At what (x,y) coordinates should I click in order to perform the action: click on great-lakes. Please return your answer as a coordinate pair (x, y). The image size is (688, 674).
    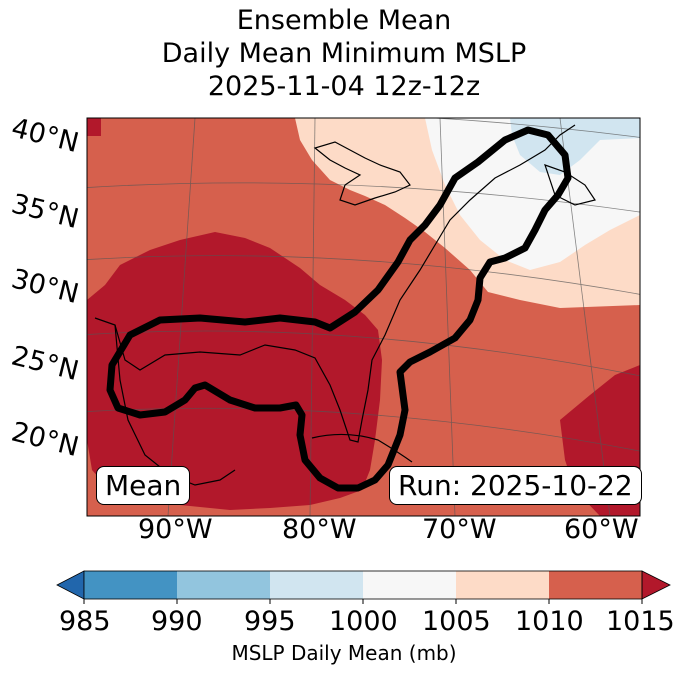
    Looking at the image, I should click on (362, 173).